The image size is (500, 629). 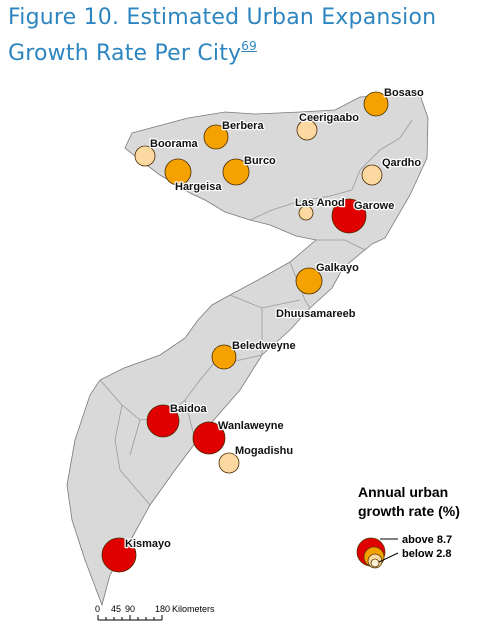 I want to click on city-marker-qardho, so click(x=372, y=175).